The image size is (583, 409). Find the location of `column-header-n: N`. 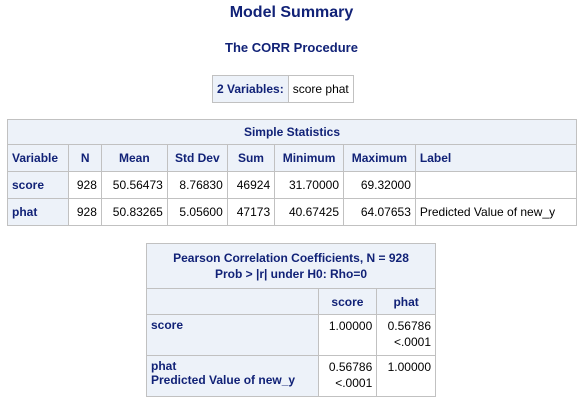

column-header-n: N is located at coordinates (85, 158).